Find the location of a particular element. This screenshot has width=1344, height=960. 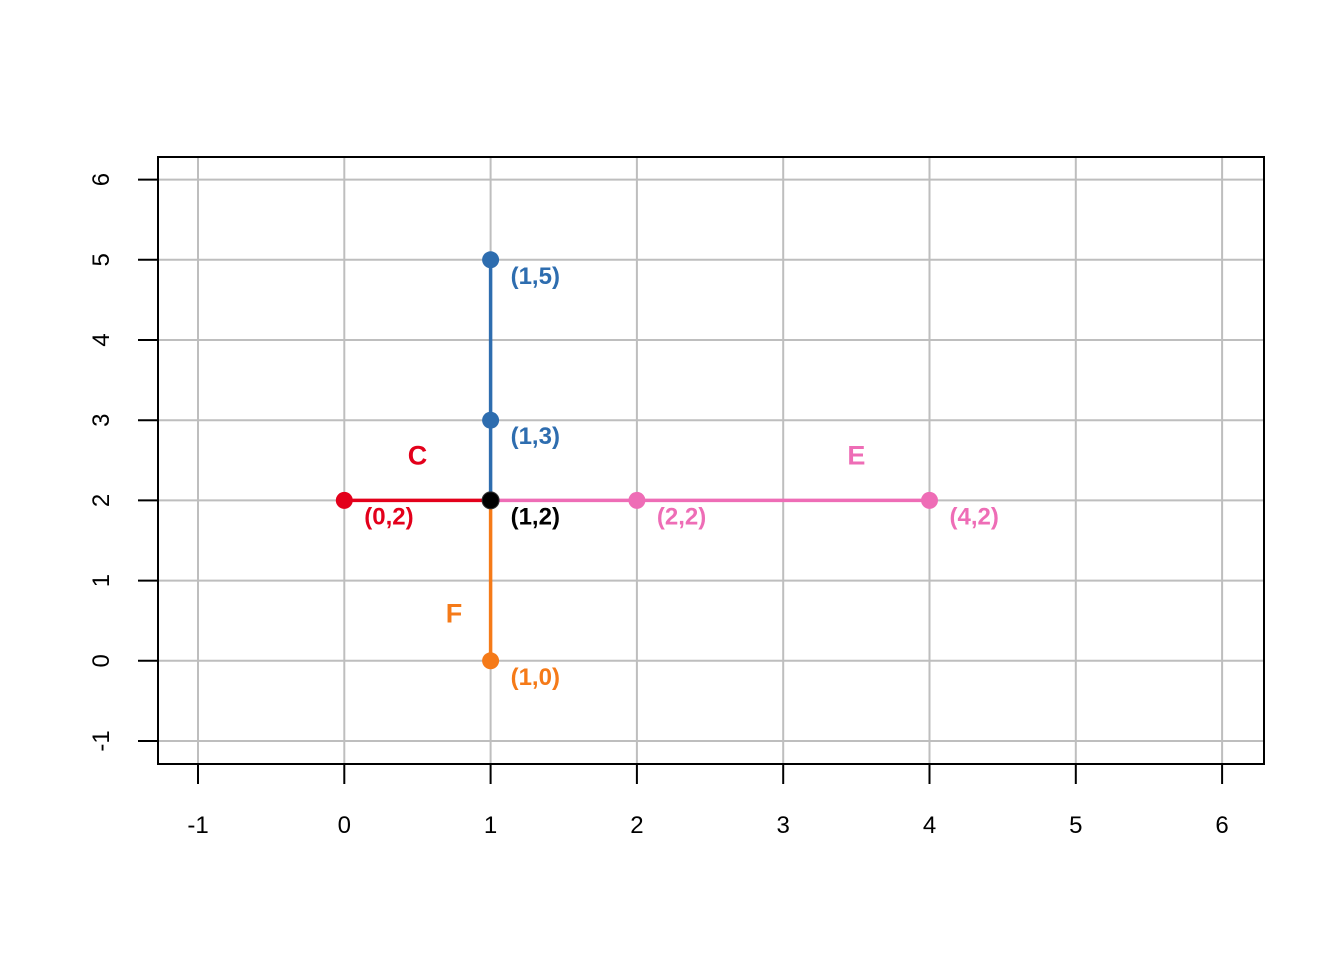

point-label: (0,2) is located at coordinates (388, 516).